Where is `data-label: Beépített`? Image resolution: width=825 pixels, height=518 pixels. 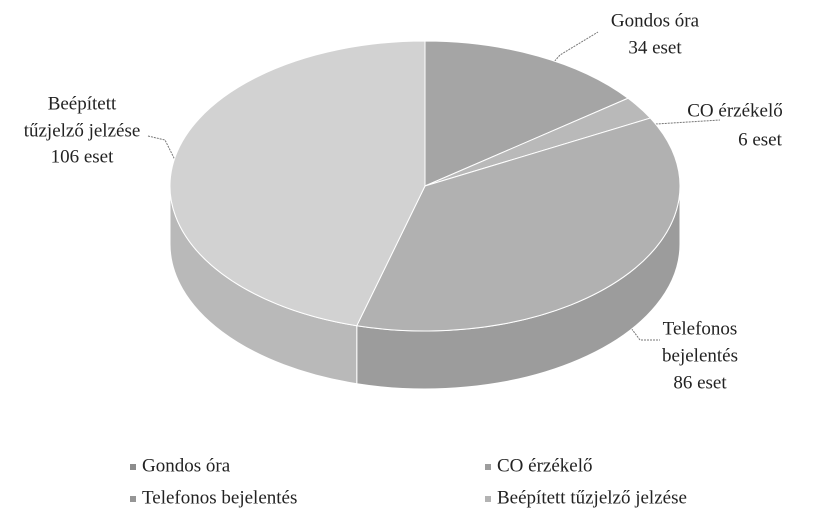 data-label: Beépített is located at coordinates (82, 103).